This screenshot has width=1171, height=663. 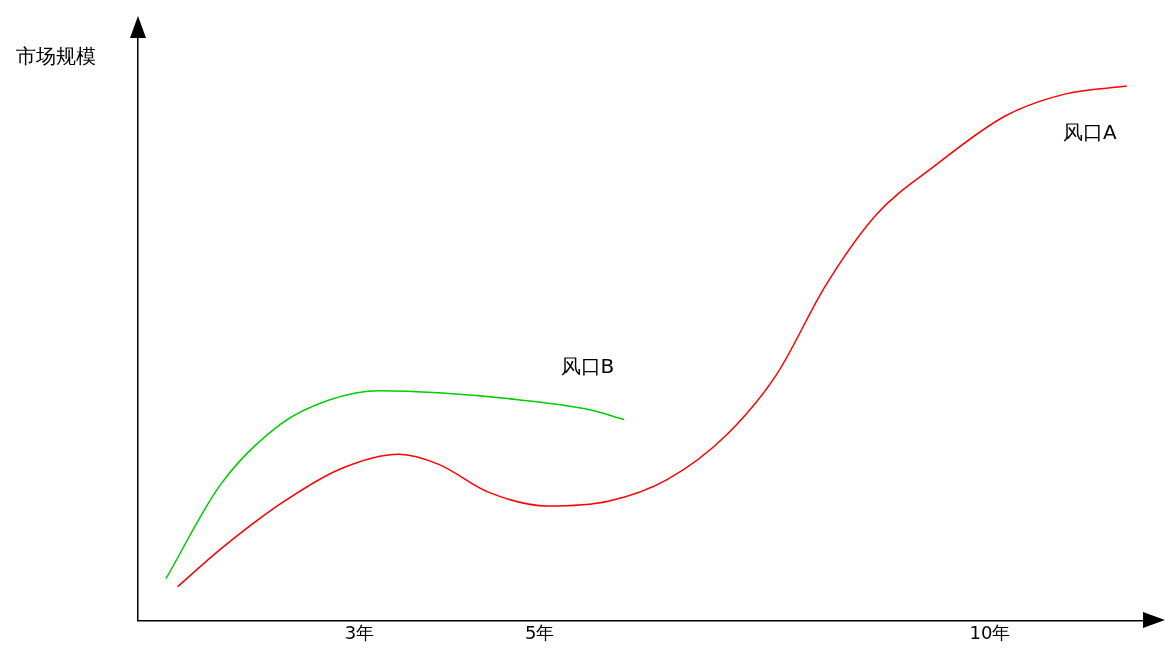 What do you see at coordinates (990, 632) in the screenshot?
I see `x-tick-label: 10年` at bounding box center [990, 632].